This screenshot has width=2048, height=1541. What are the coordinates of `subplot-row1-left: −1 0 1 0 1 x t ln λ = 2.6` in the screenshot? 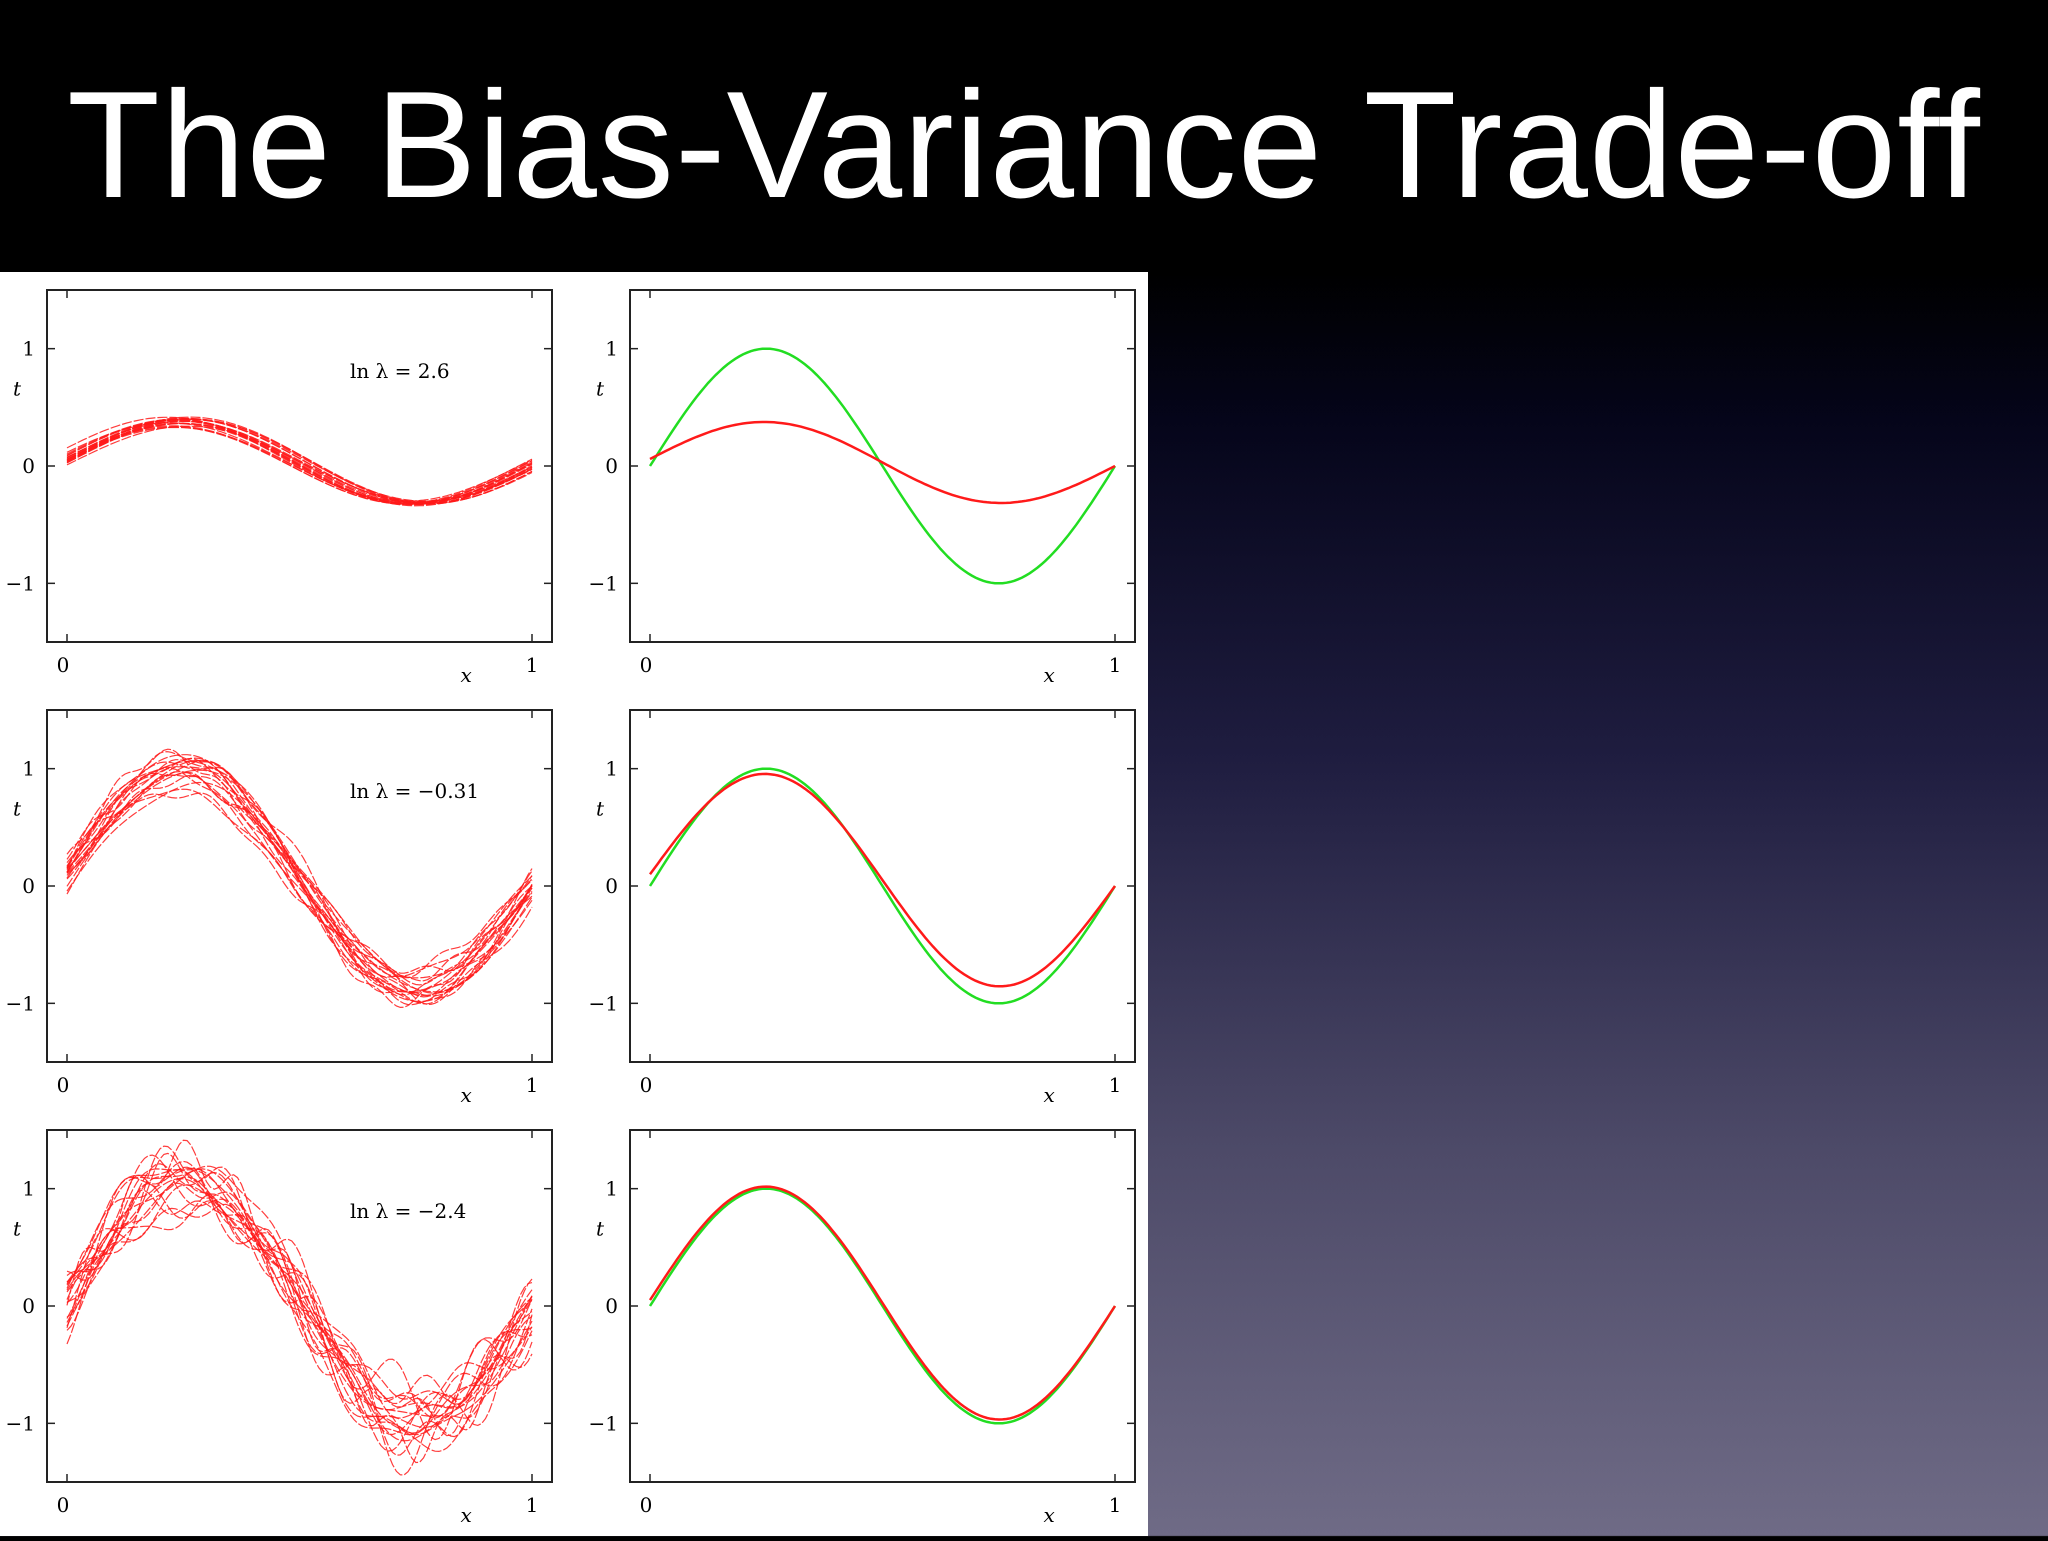 It's located at (279, 488).